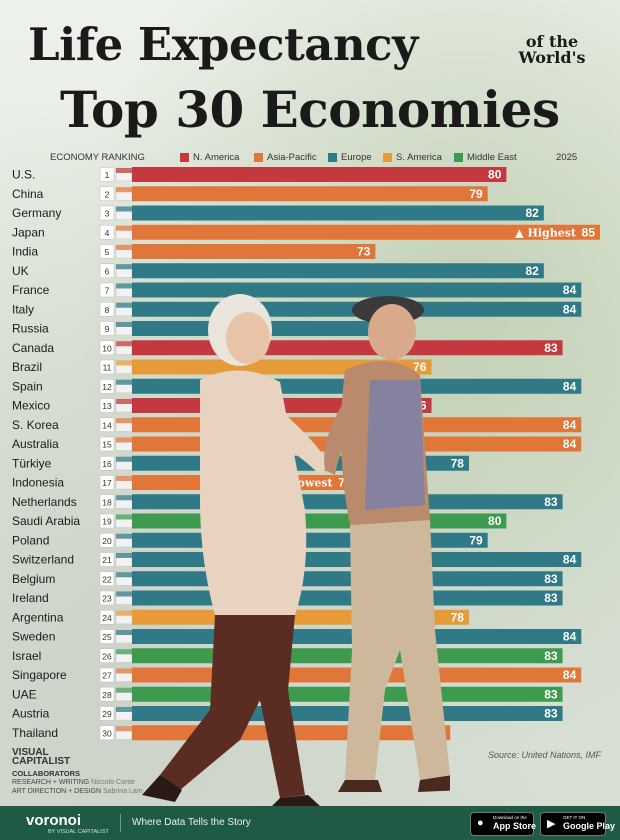 Image resolution: width=620 pixels, height=840 pixels. Describe the element at coordinates (107, 194) in the screenshot. I see `rank-label: 2` at that location.